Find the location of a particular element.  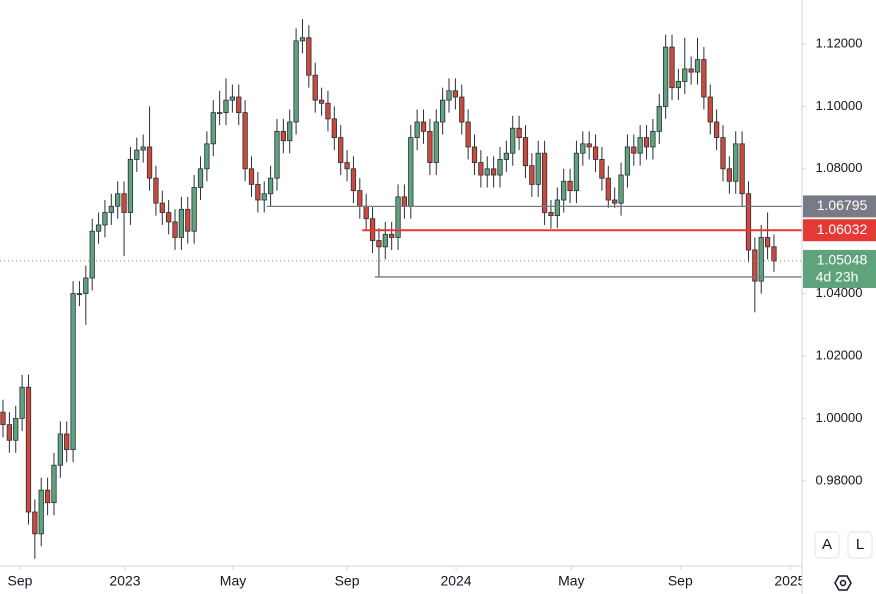

y-tick-label: 1.10000 is located at coordinates (839, 105).